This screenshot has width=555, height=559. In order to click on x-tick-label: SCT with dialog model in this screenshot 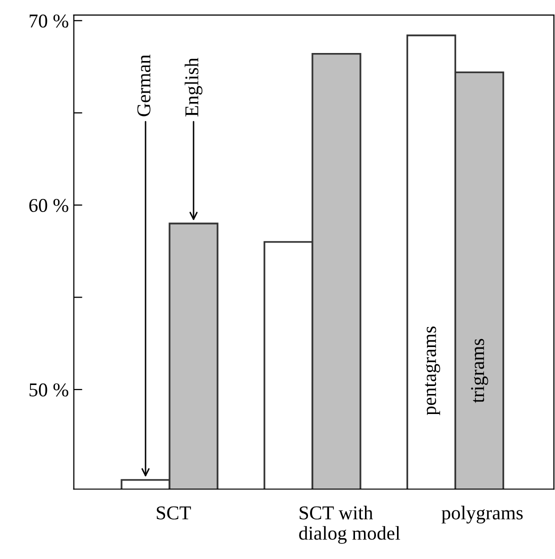, I will do `click(349, 525)`.